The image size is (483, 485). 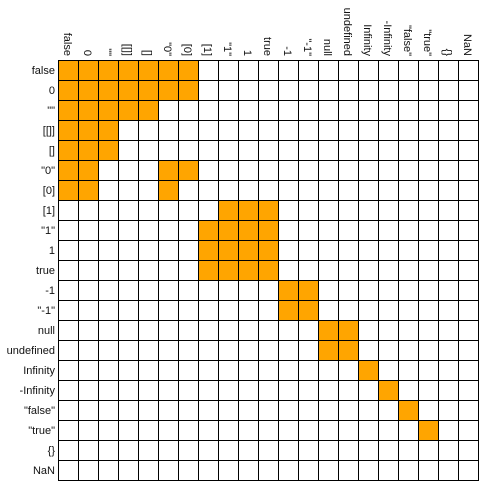 What do you see at coordinates (52, 451) in the screenshot?
I see `row-label: {}` at bounding box center [52, 451].